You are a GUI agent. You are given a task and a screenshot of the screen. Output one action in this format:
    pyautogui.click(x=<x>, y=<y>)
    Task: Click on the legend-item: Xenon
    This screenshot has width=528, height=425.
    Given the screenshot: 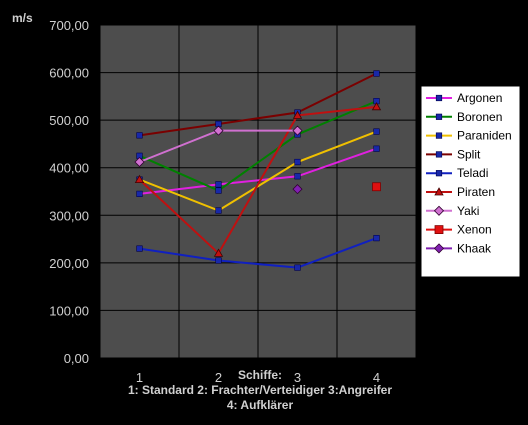 What is the action you would take?
    pyautogui.click(x=459, y=230)
    